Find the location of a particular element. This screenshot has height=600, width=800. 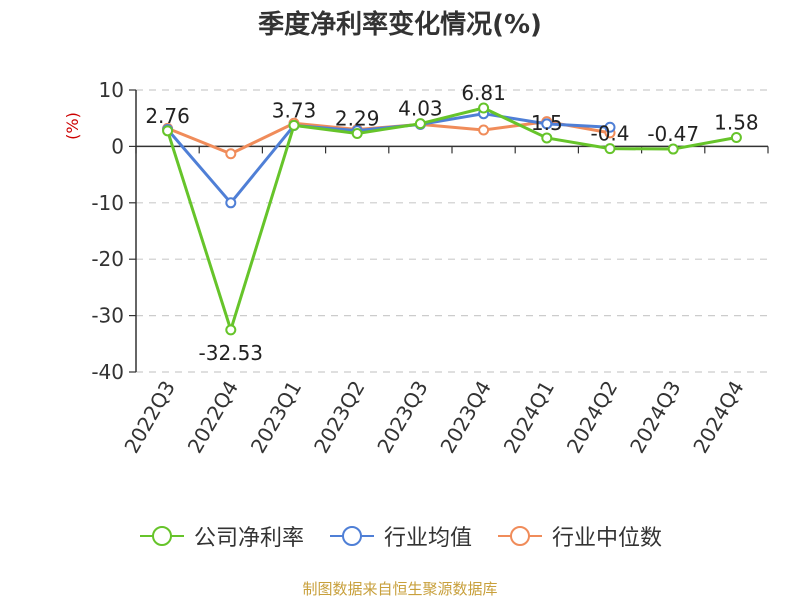

legend-label-company: 公司净利率 is located at coordinates (248, 538).